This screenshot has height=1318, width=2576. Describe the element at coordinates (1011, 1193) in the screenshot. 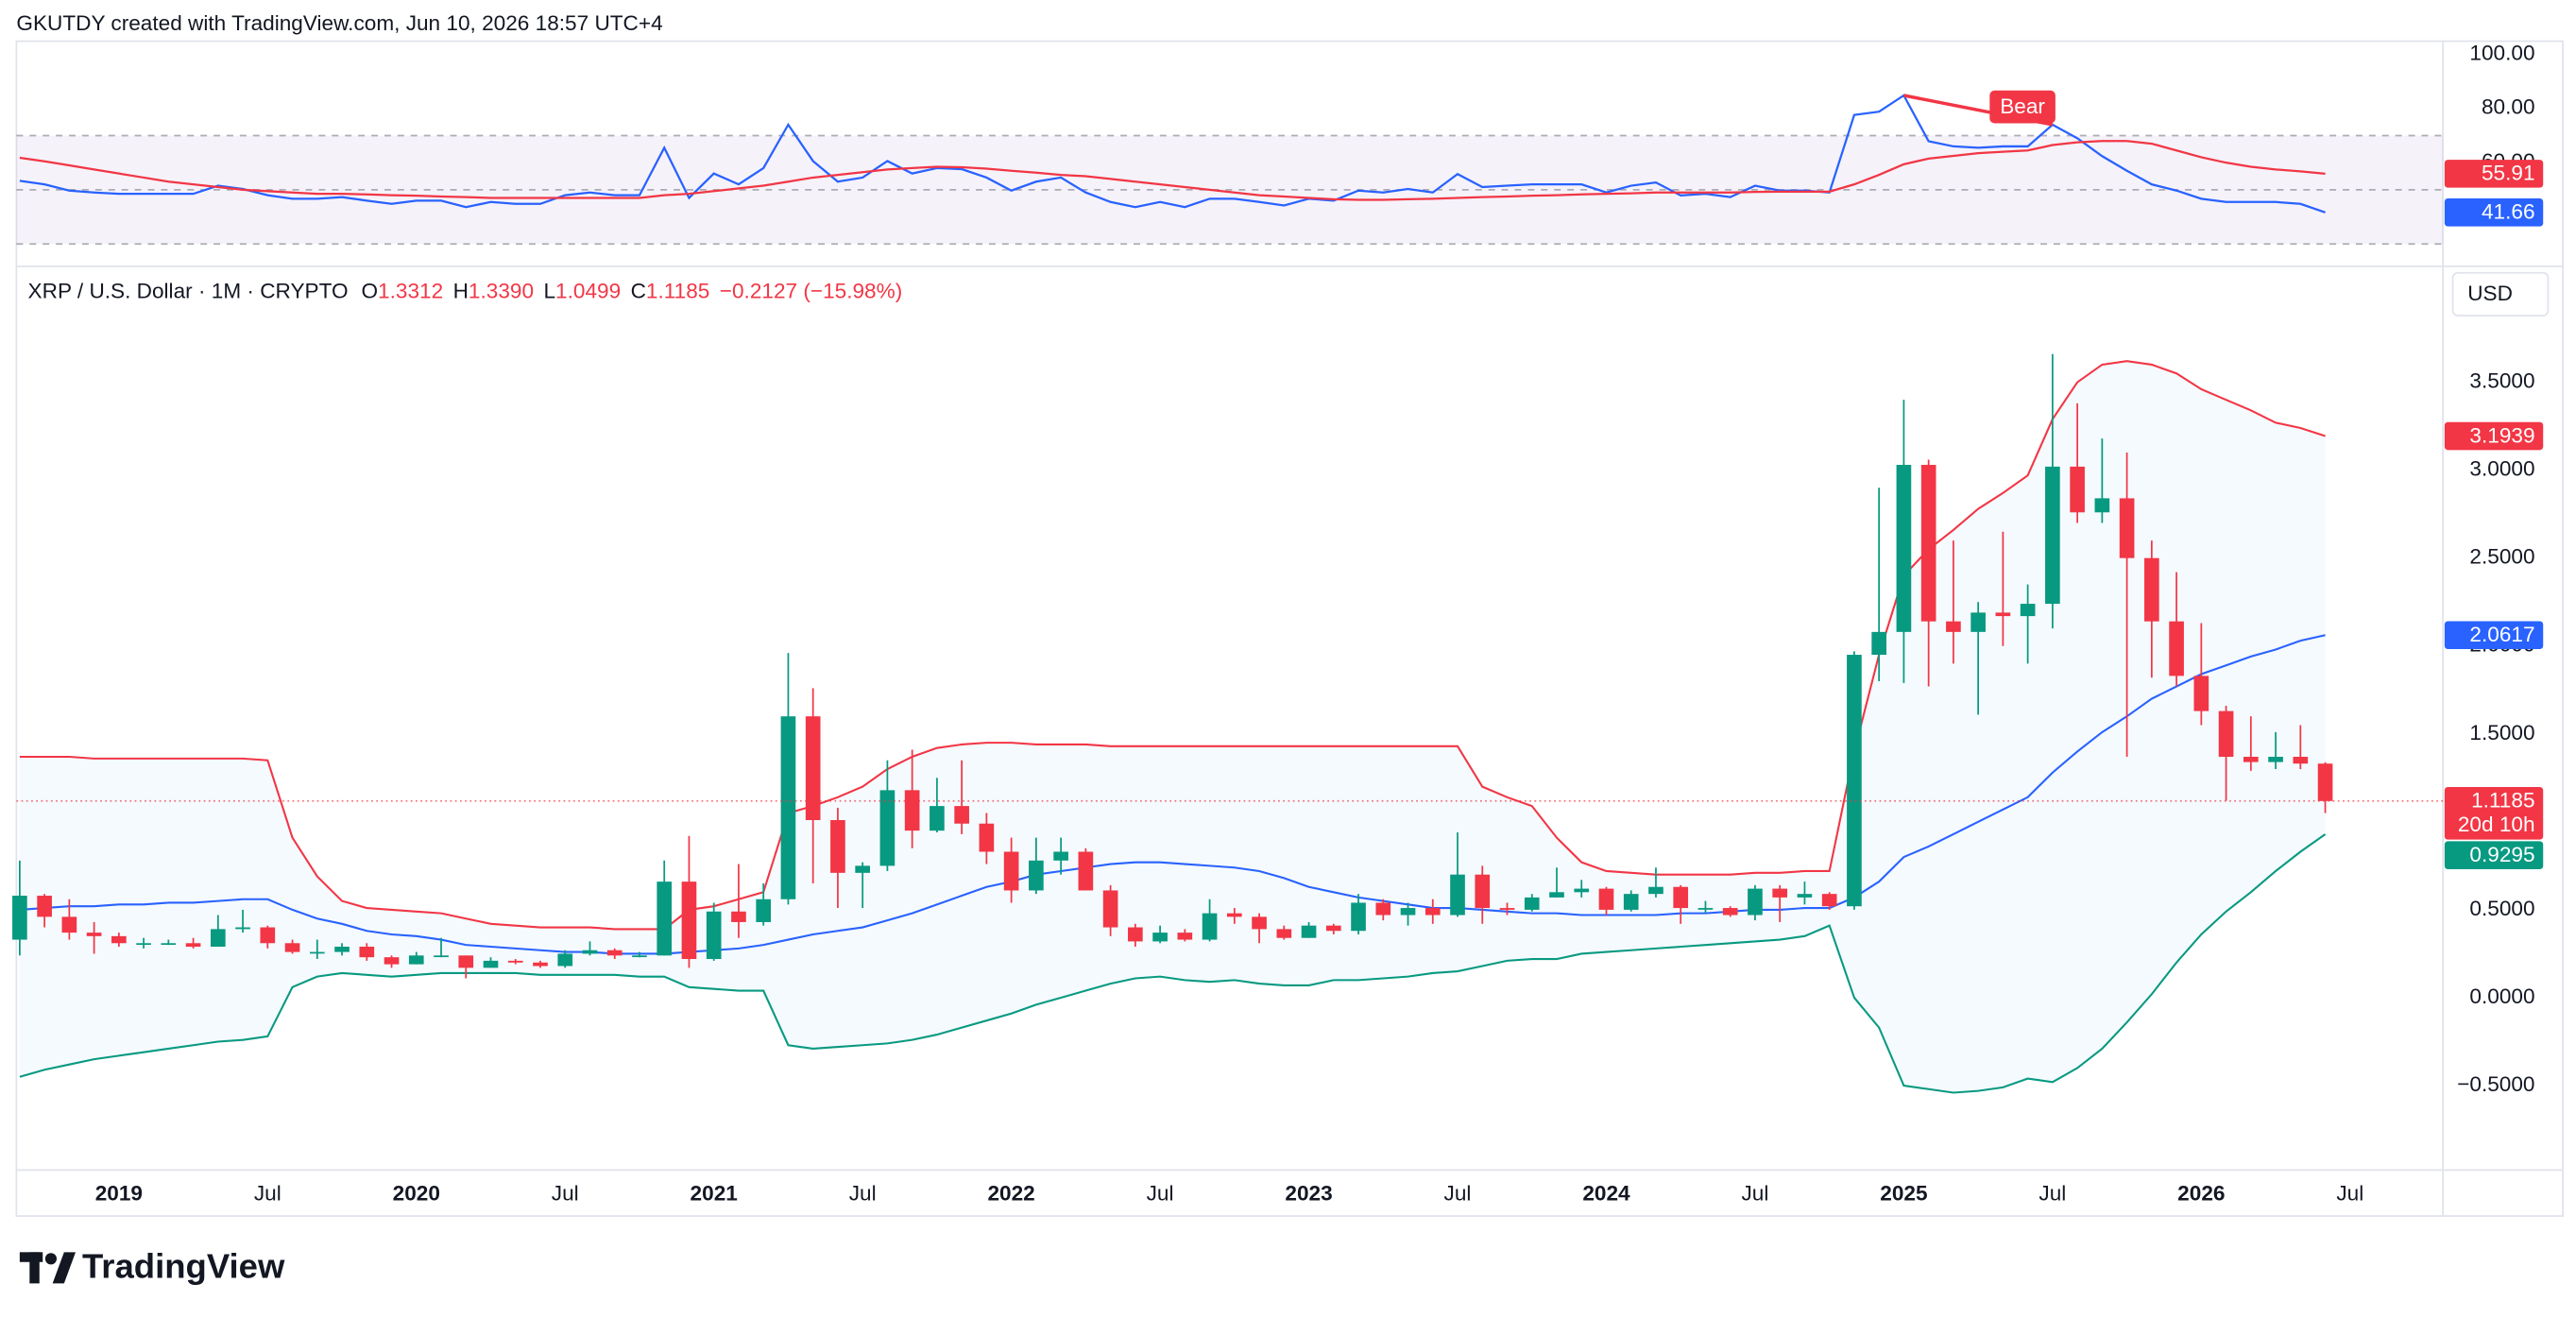

I see `time-tick-label: 2022` at that location.